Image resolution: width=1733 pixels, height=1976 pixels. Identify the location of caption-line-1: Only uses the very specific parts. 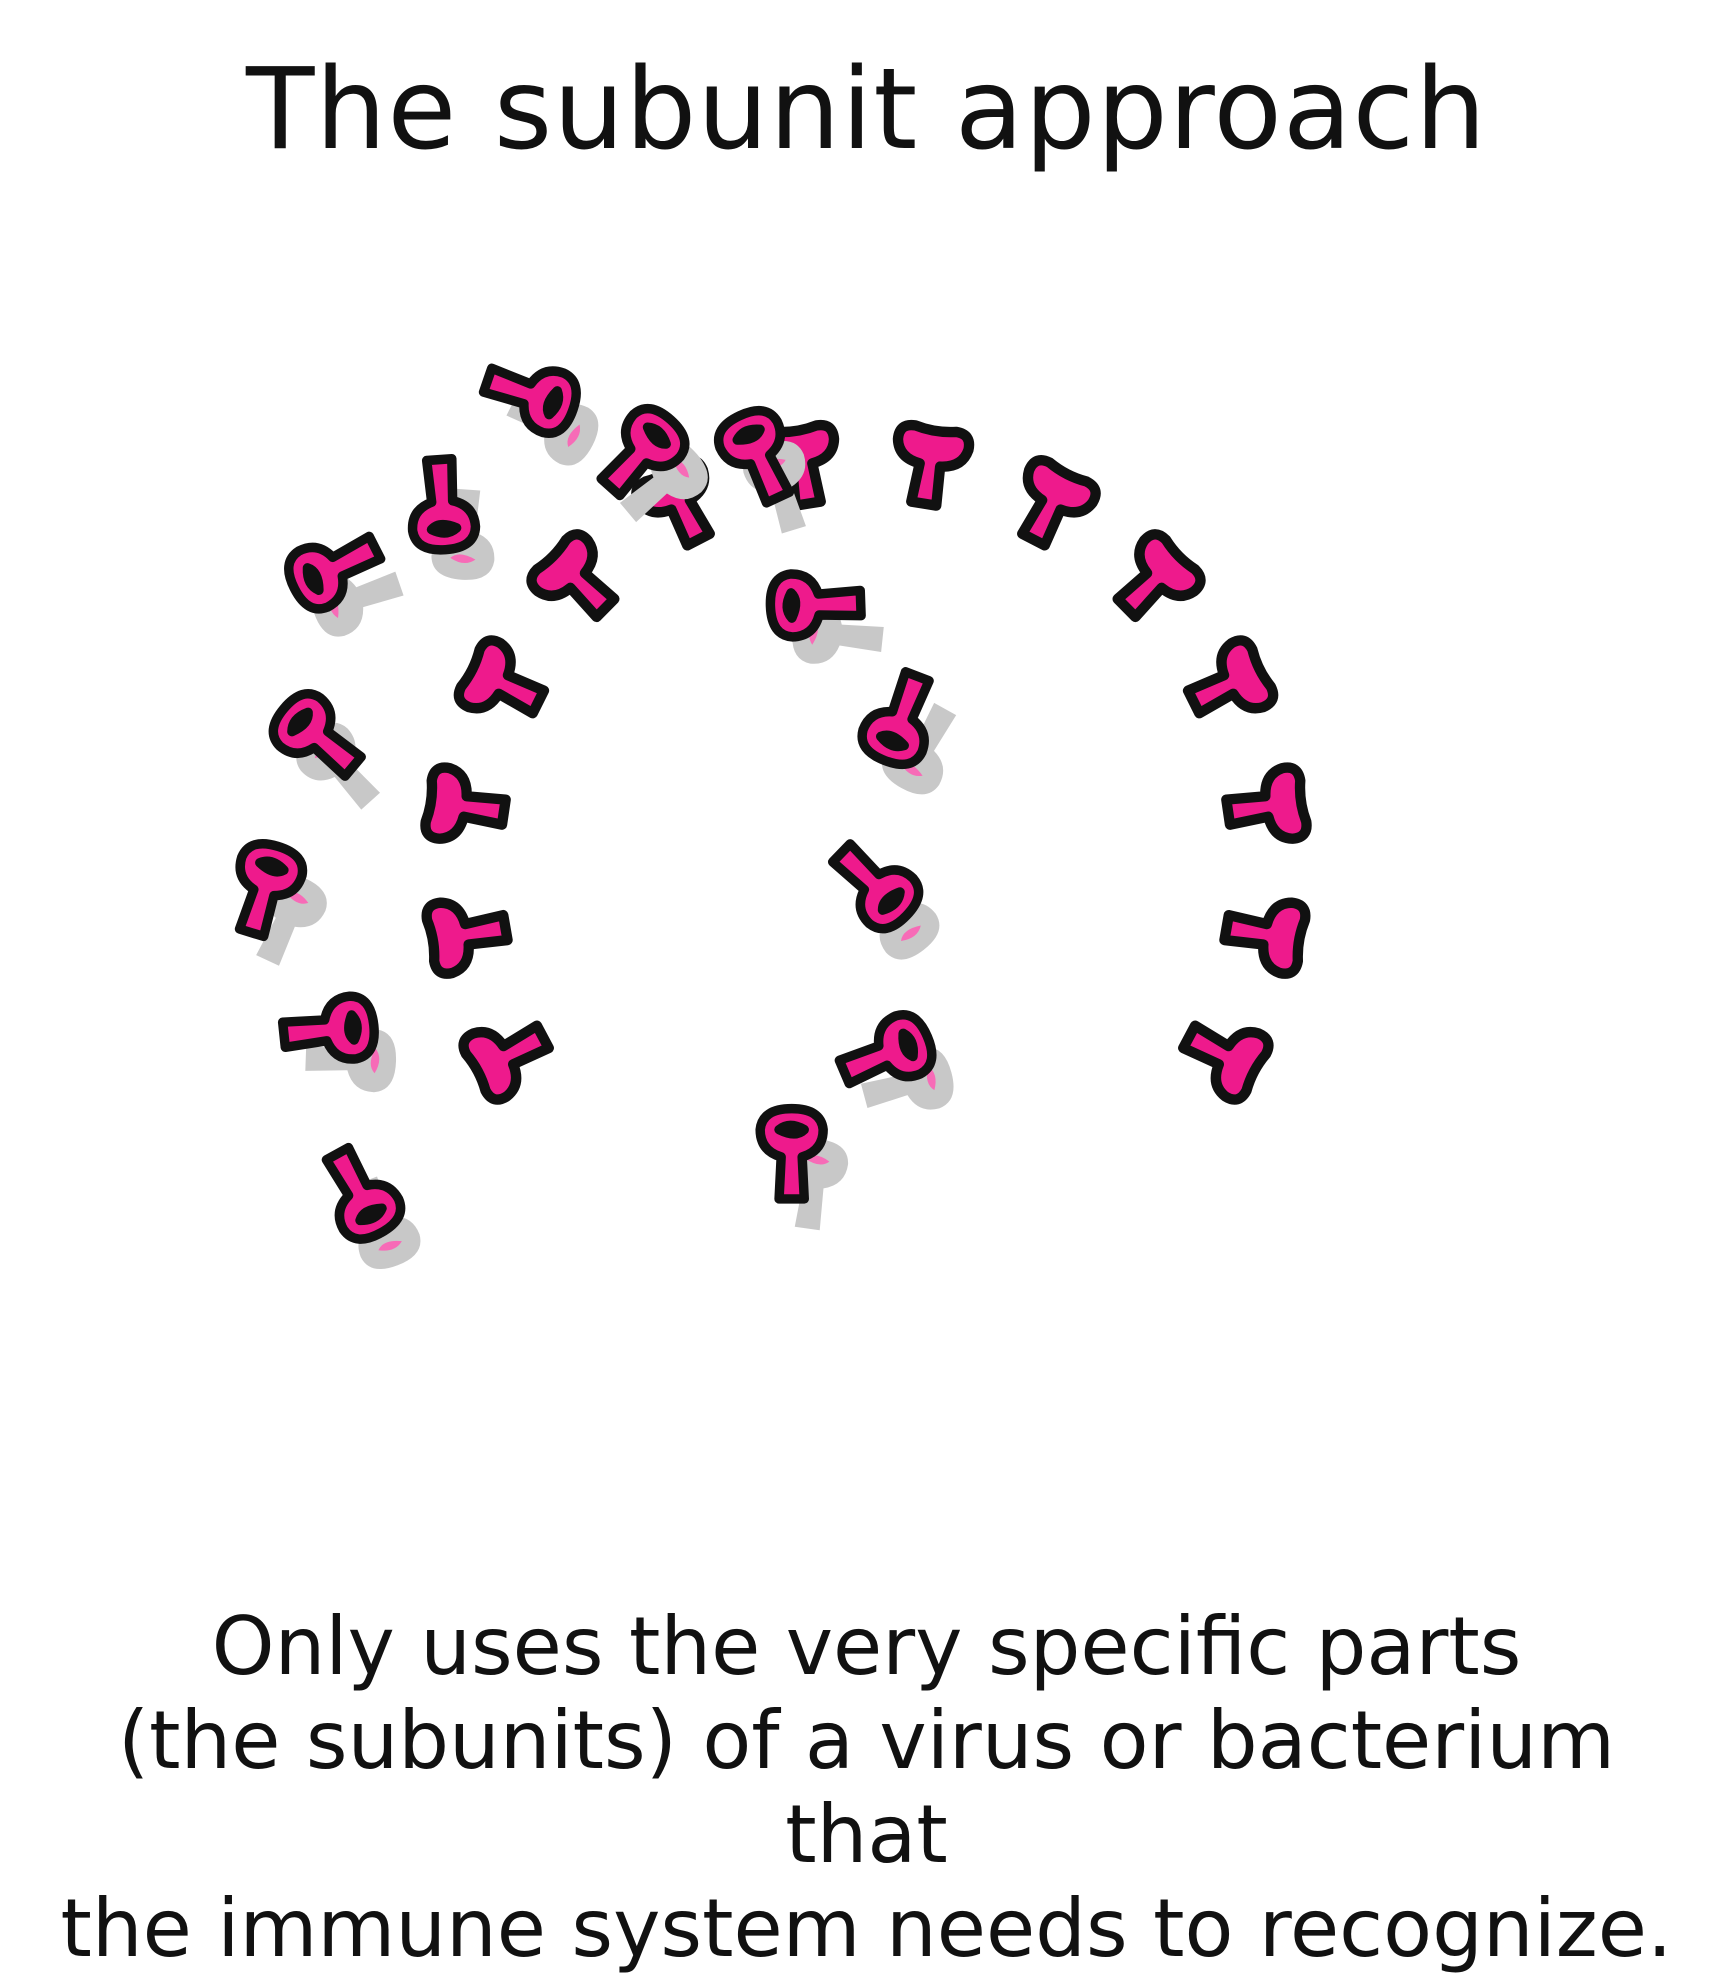
(866, 1646).